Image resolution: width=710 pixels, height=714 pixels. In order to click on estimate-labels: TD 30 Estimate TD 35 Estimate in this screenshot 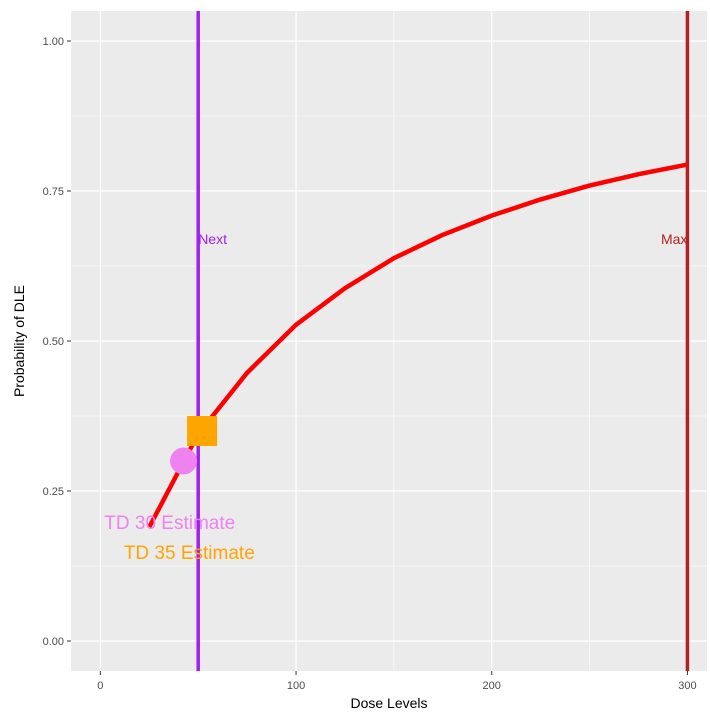, I will do `click(179, 538)`.